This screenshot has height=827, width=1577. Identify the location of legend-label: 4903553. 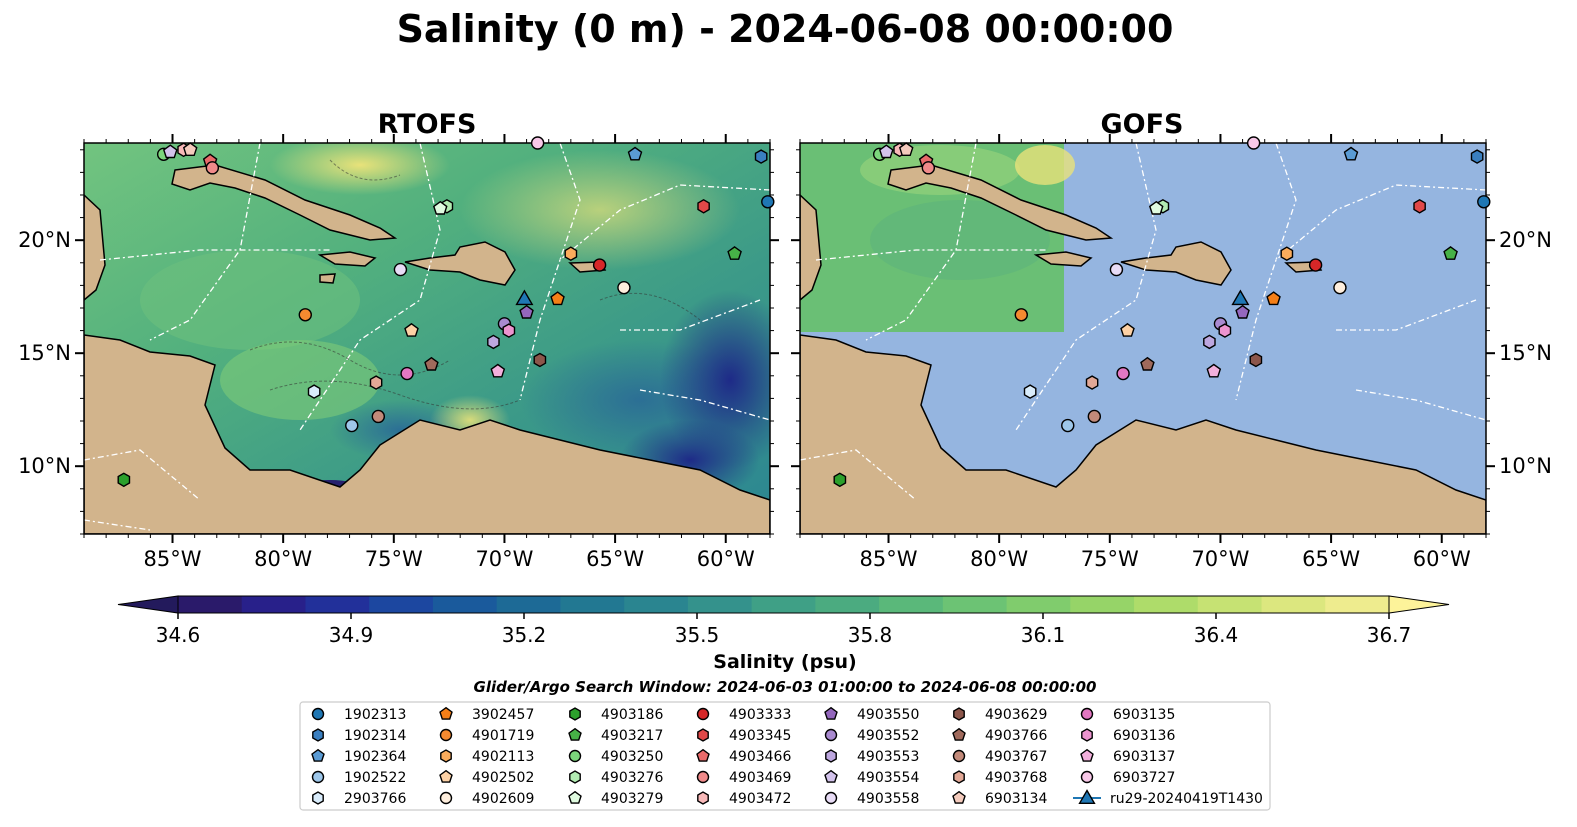
(888, 757).